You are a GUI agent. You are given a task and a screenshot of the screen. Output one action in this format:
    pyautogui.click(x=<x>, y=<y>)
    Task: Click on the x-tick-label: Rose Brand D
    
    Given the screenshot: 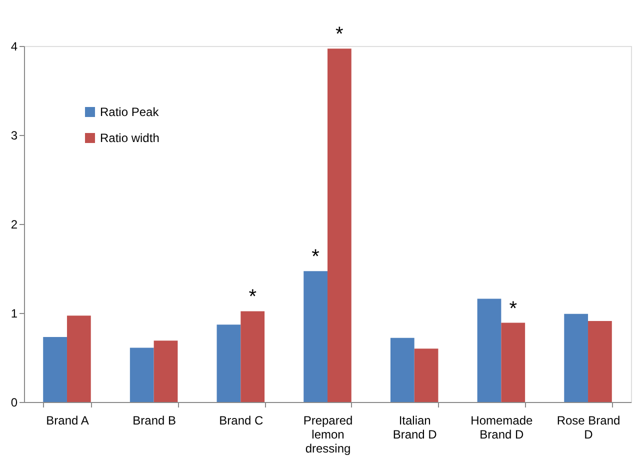 What is the action you would take?
    pyautogui.click(x=588, y=428)
    